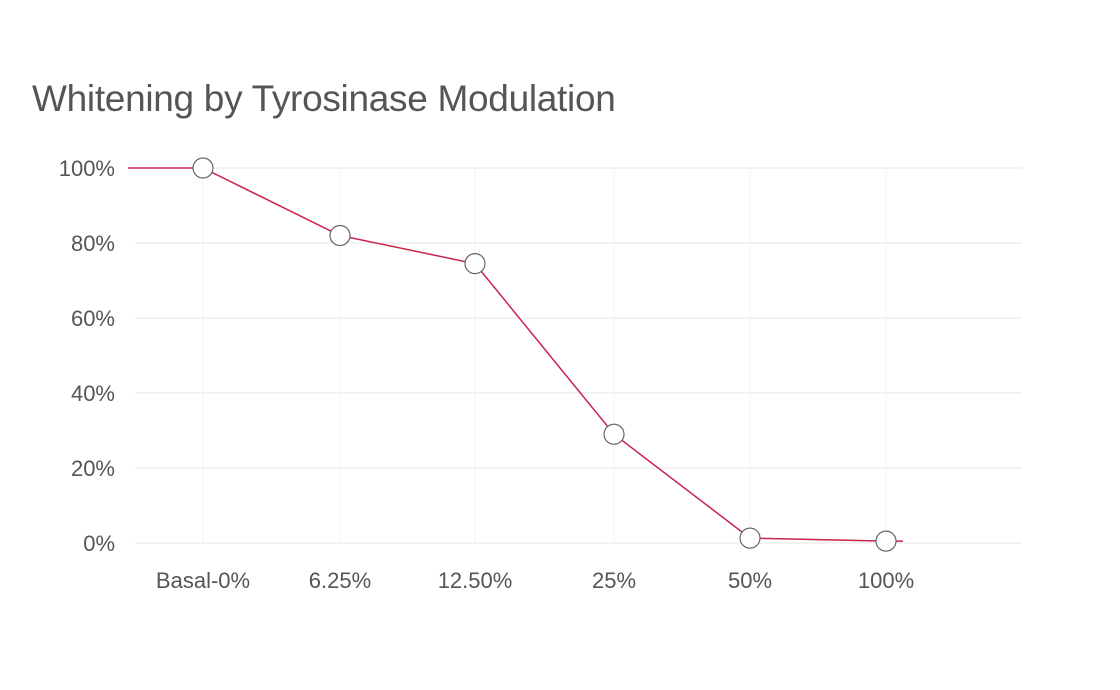 Image resolution: width=1120 pixels, height=690 pixels. Describe the element at coordinates (475, 580) in the screenshot. I see `x-tick-label: 12.50%` at that location.